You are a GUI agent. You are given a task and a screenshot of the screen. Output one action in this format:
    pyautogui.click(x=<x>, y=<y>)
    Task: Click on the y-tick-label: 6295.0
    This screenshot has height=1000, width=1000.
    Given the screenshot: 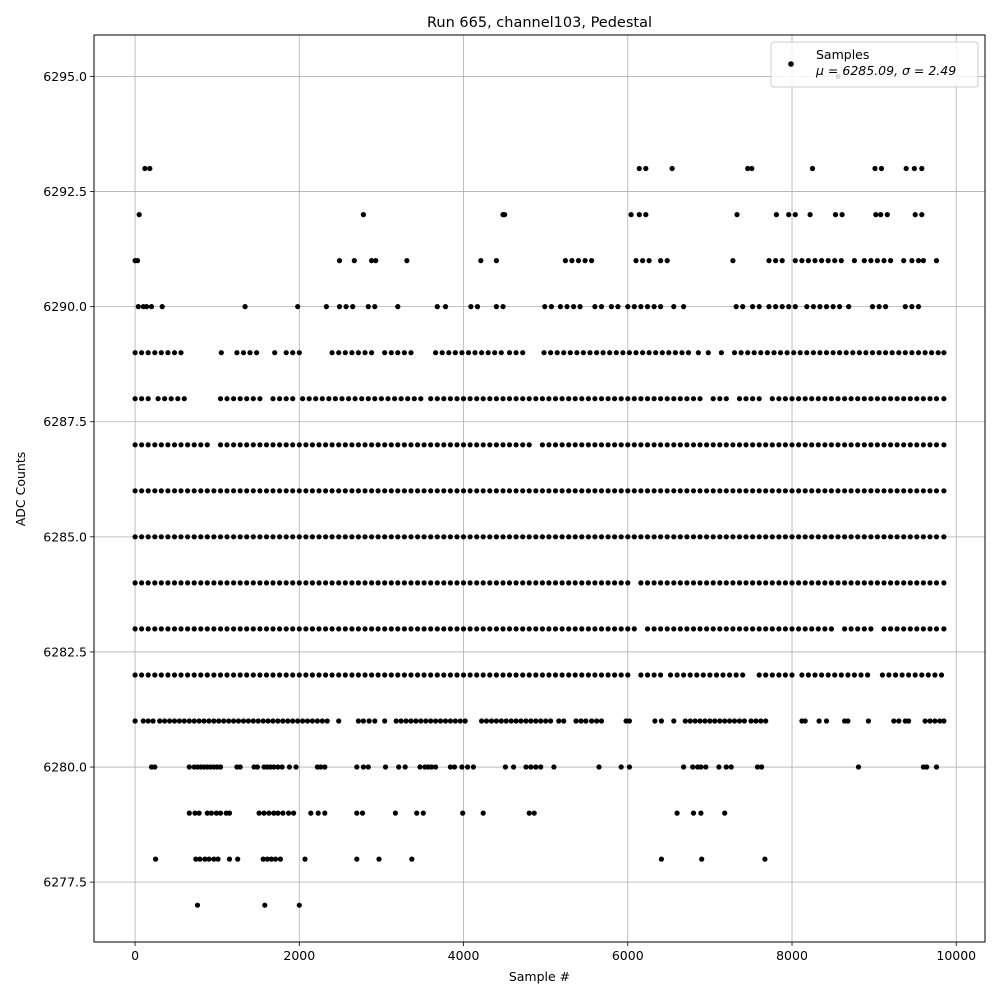 What is the action you would take?
    pyautogui.click(x=65, y=76)
    